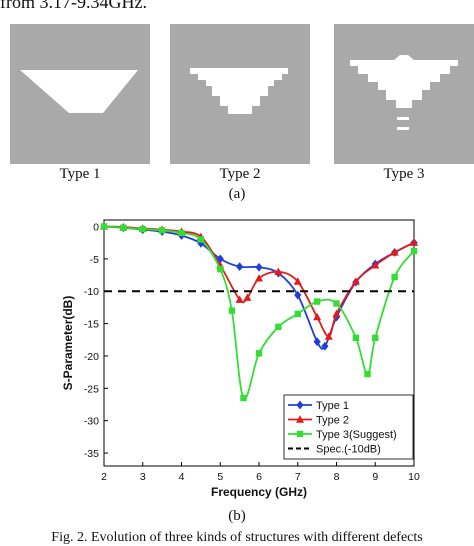  What do you see at coordinates (375, 477) in the screenshot?
I see `x-tick-label: 9` at bounding box center [375, 477].